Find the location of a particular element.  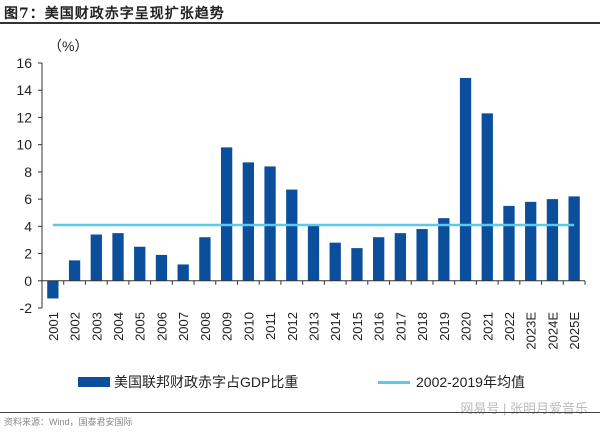

y-axis-unit: （%） is located at coordinates (68, 46).